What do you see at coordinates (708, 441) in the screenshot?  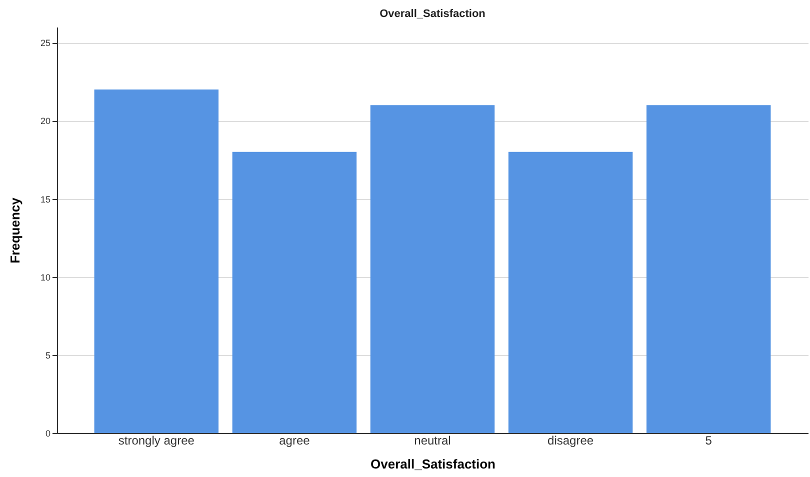 I see `x-tick-label: 5` at bounding box center [708, 441].